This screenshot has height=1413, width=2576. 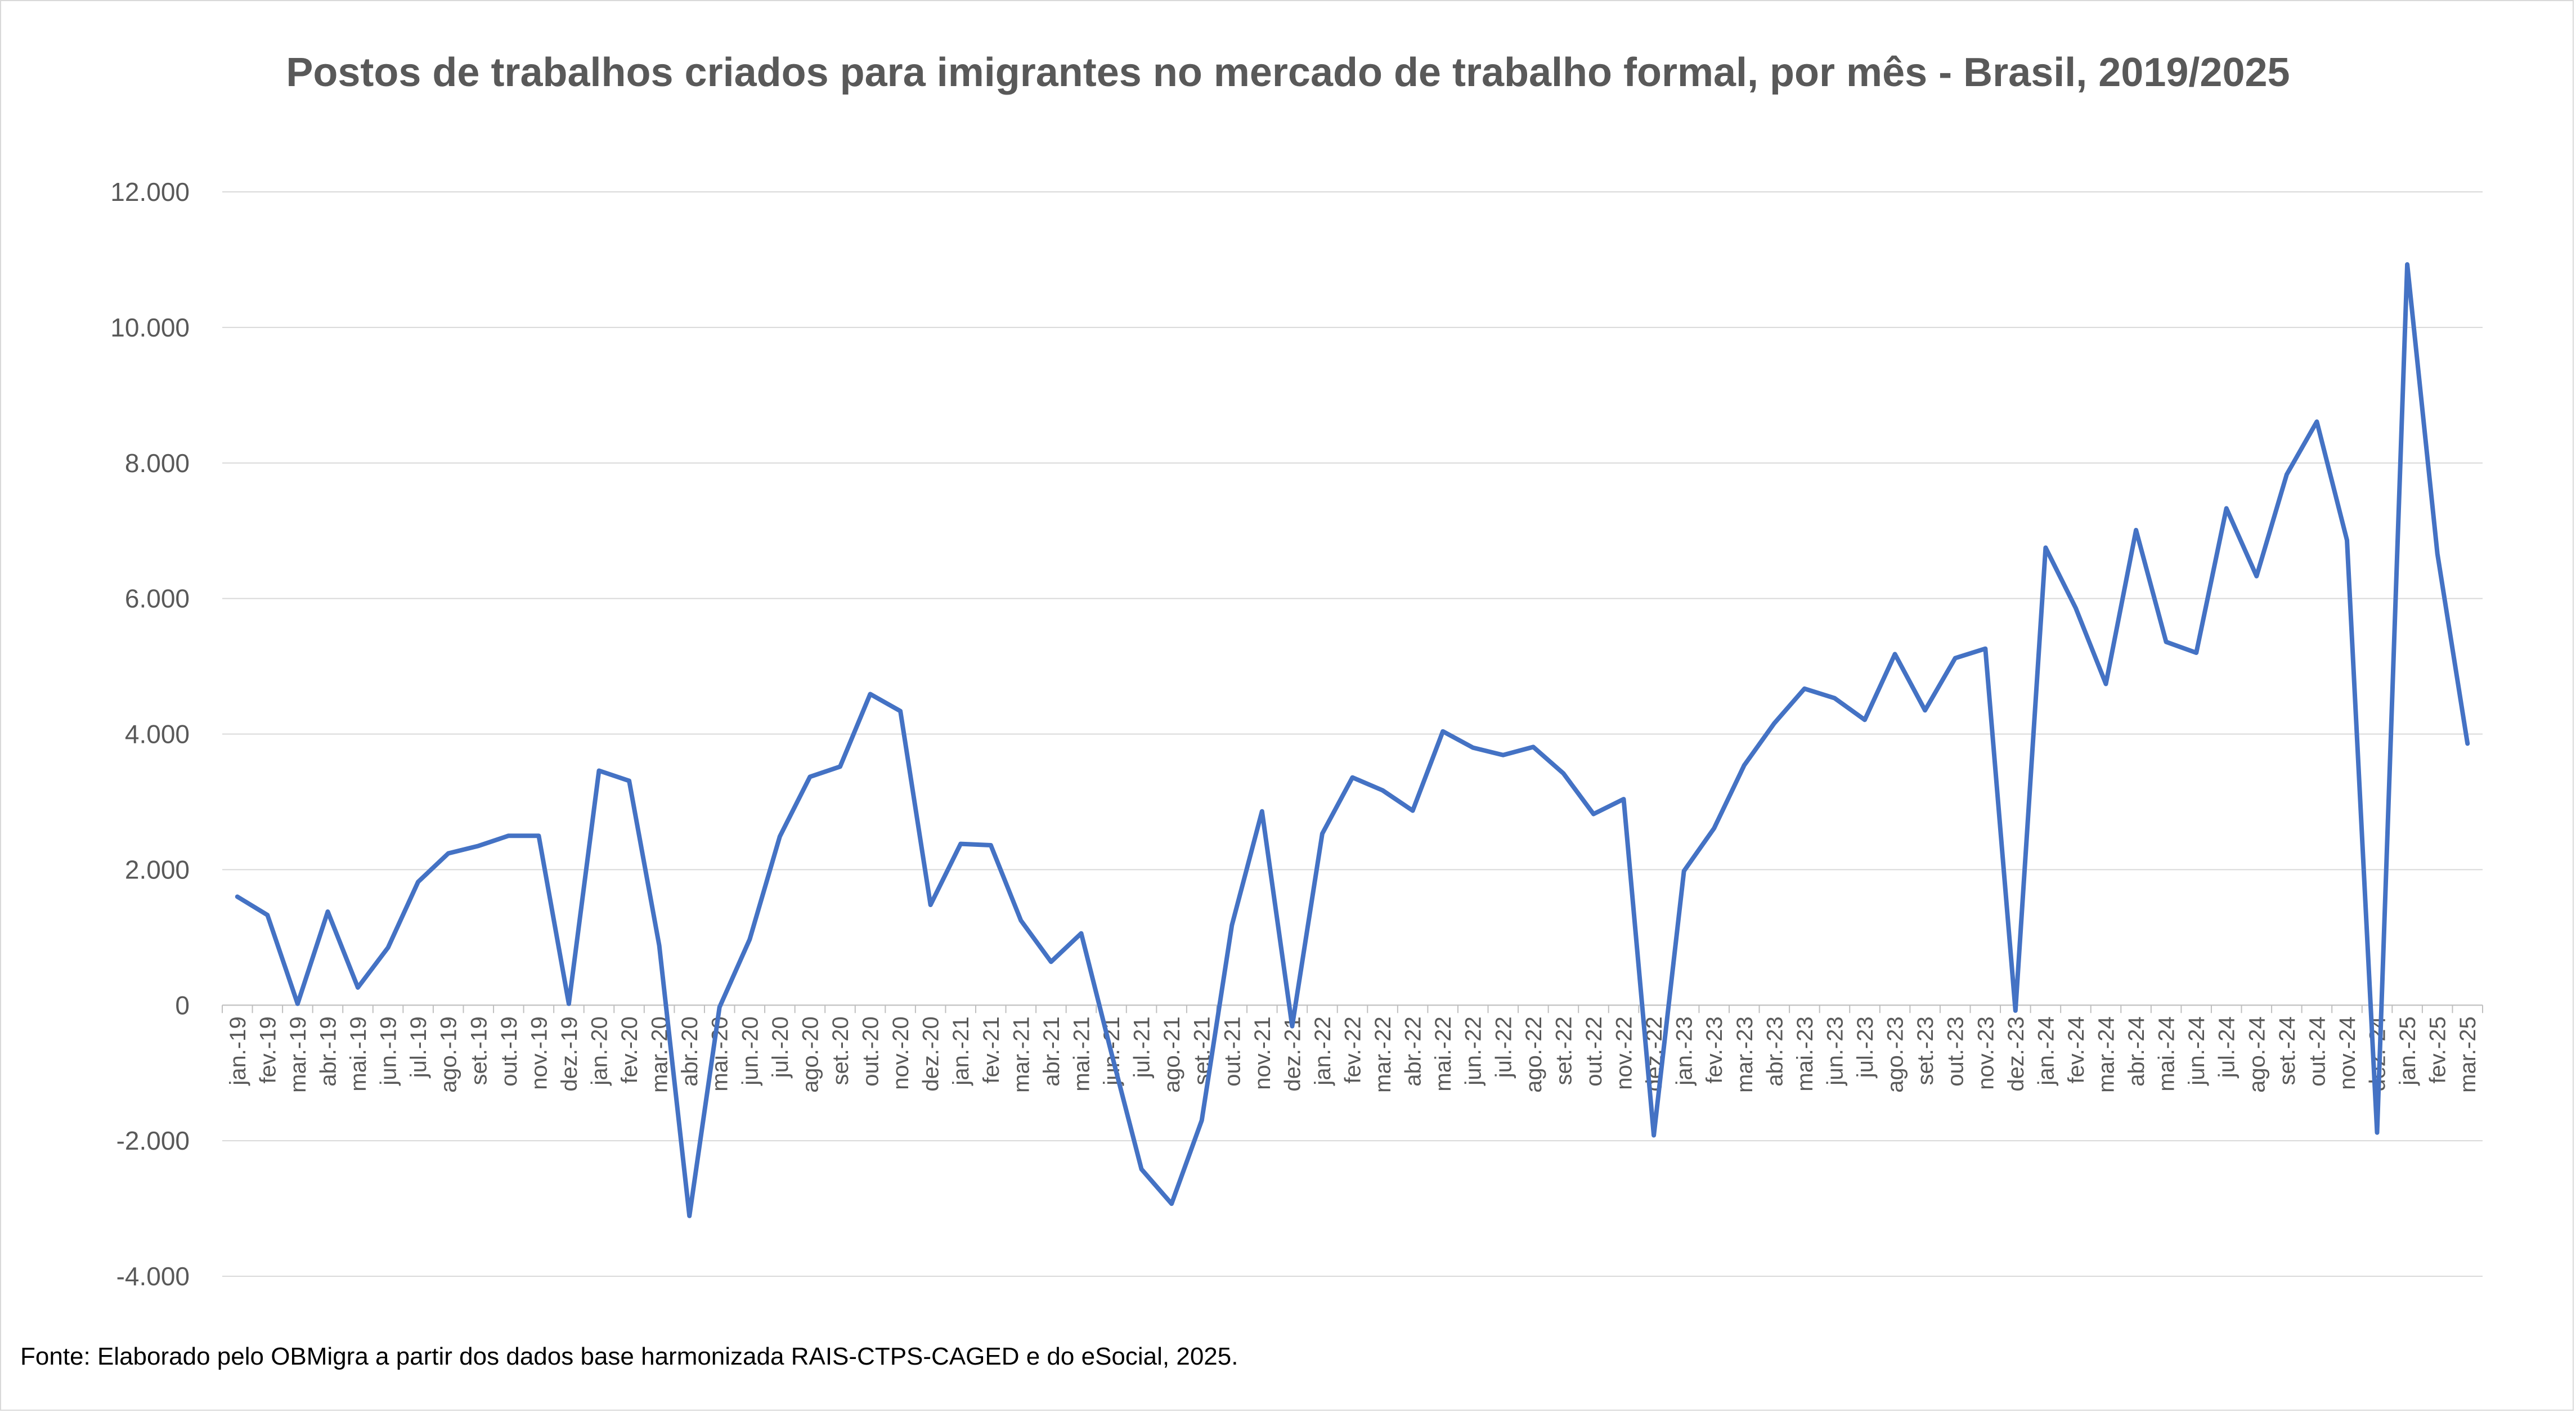 I want to click on x-tick-label: fev.-21, so click(x=991, y=1049).